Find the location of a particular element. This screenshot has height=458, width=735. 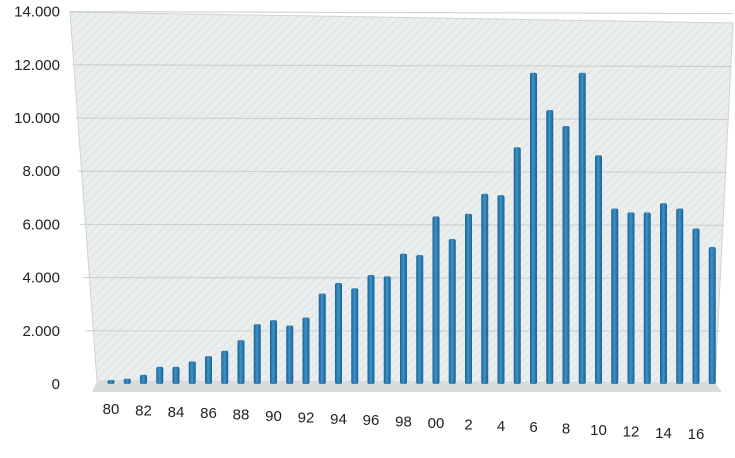

bar: 81: 200 is located at coordinates (127, 381).